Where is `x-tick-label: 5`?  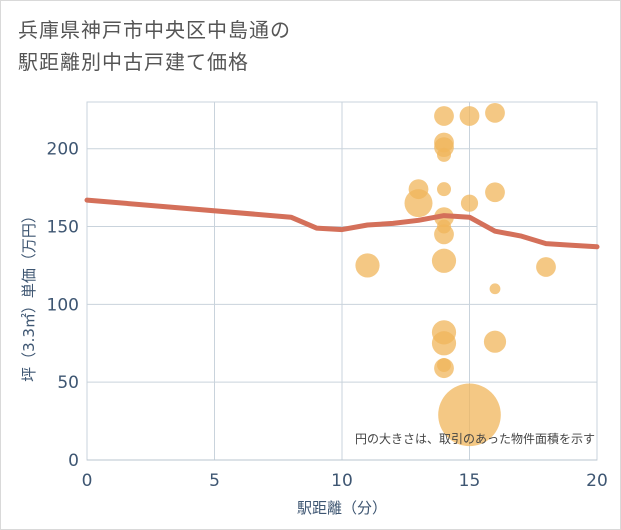 x-tick-label: 5 is located at coordinates (214, 481).